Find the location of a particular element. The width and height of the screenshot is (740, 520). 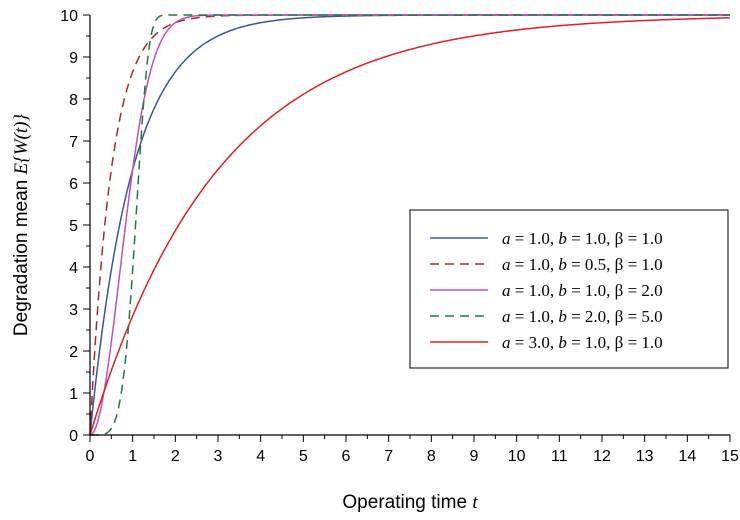

x-axis-label: Operating time t is located at coordinates (410, 502).